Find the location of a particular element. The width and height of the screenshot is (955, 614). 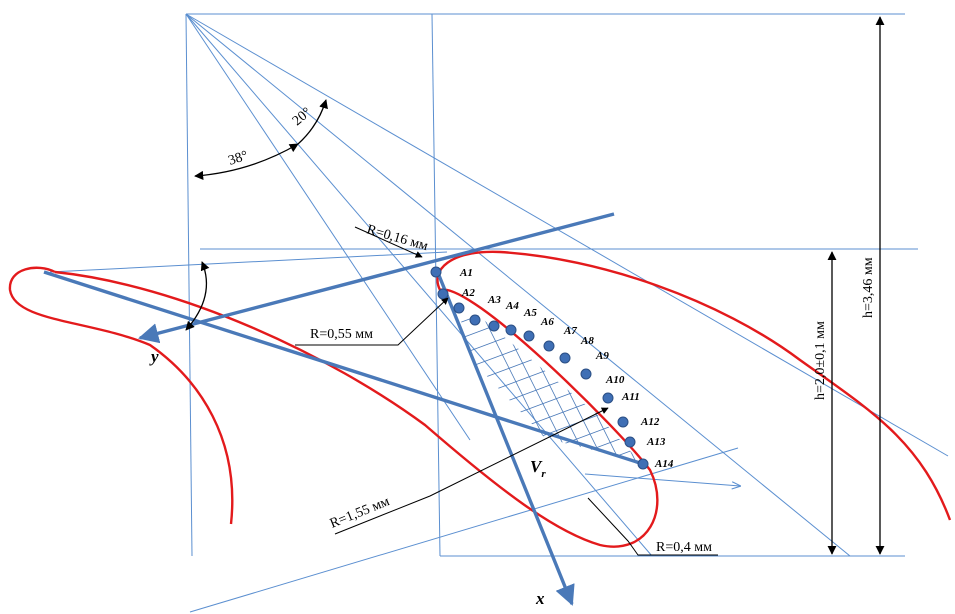

angle-38-arc is located at coordinates (246, 161).